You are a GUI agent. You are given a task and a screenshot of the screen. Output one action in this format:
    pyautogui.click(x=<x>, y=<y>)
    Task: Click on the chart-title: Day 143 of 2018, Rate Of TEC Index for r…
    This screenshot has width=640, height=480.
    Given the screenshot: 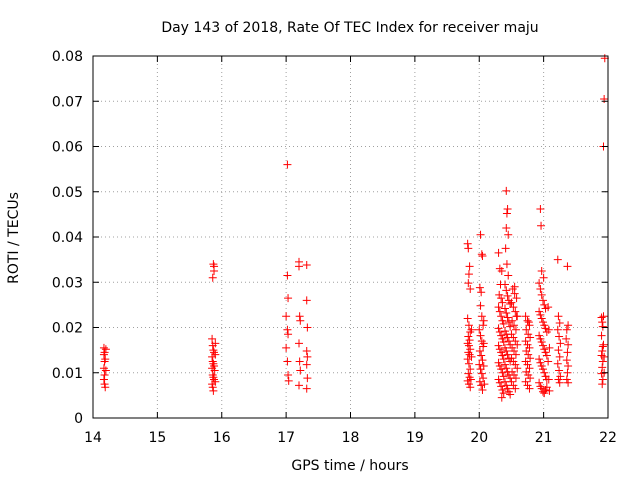 What is the action you would take?
    pyautogui.click(x=349, y=28)
    